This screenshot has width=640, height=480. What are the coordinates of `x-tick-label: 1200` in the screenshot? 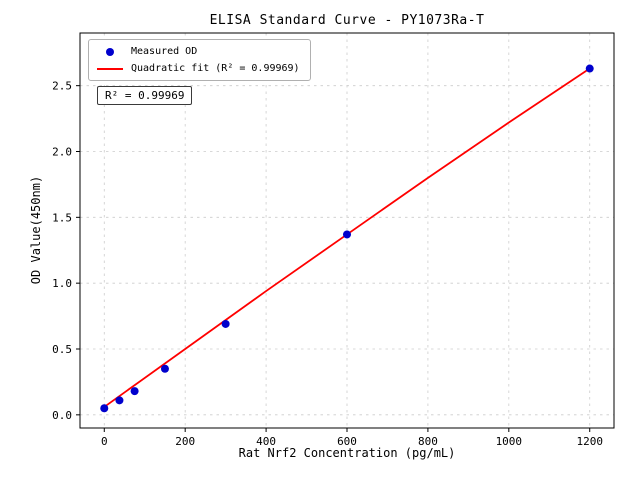 It's located at (589, 441).